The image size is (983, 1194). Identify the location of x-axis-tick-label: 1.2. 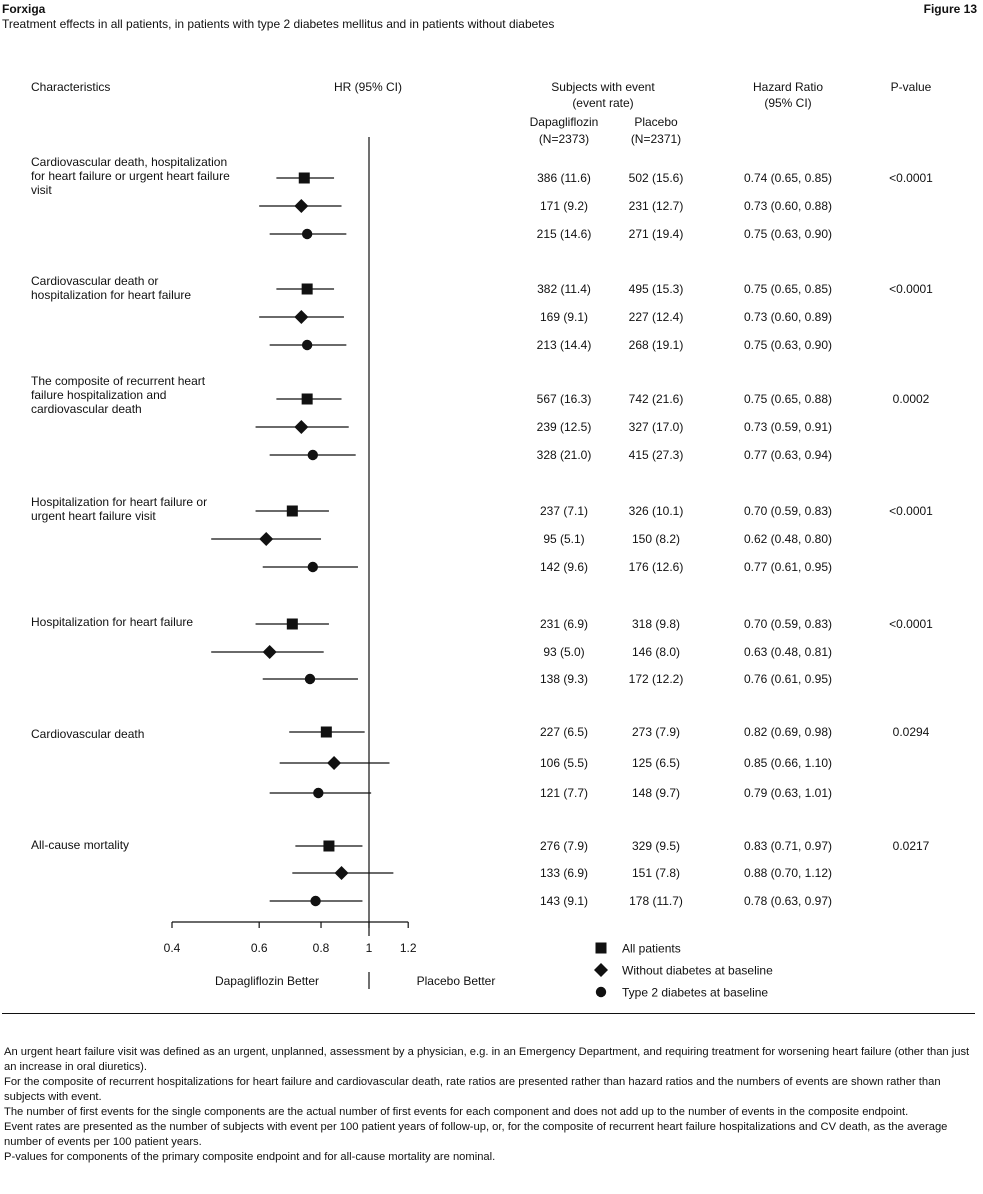
(408, 948).